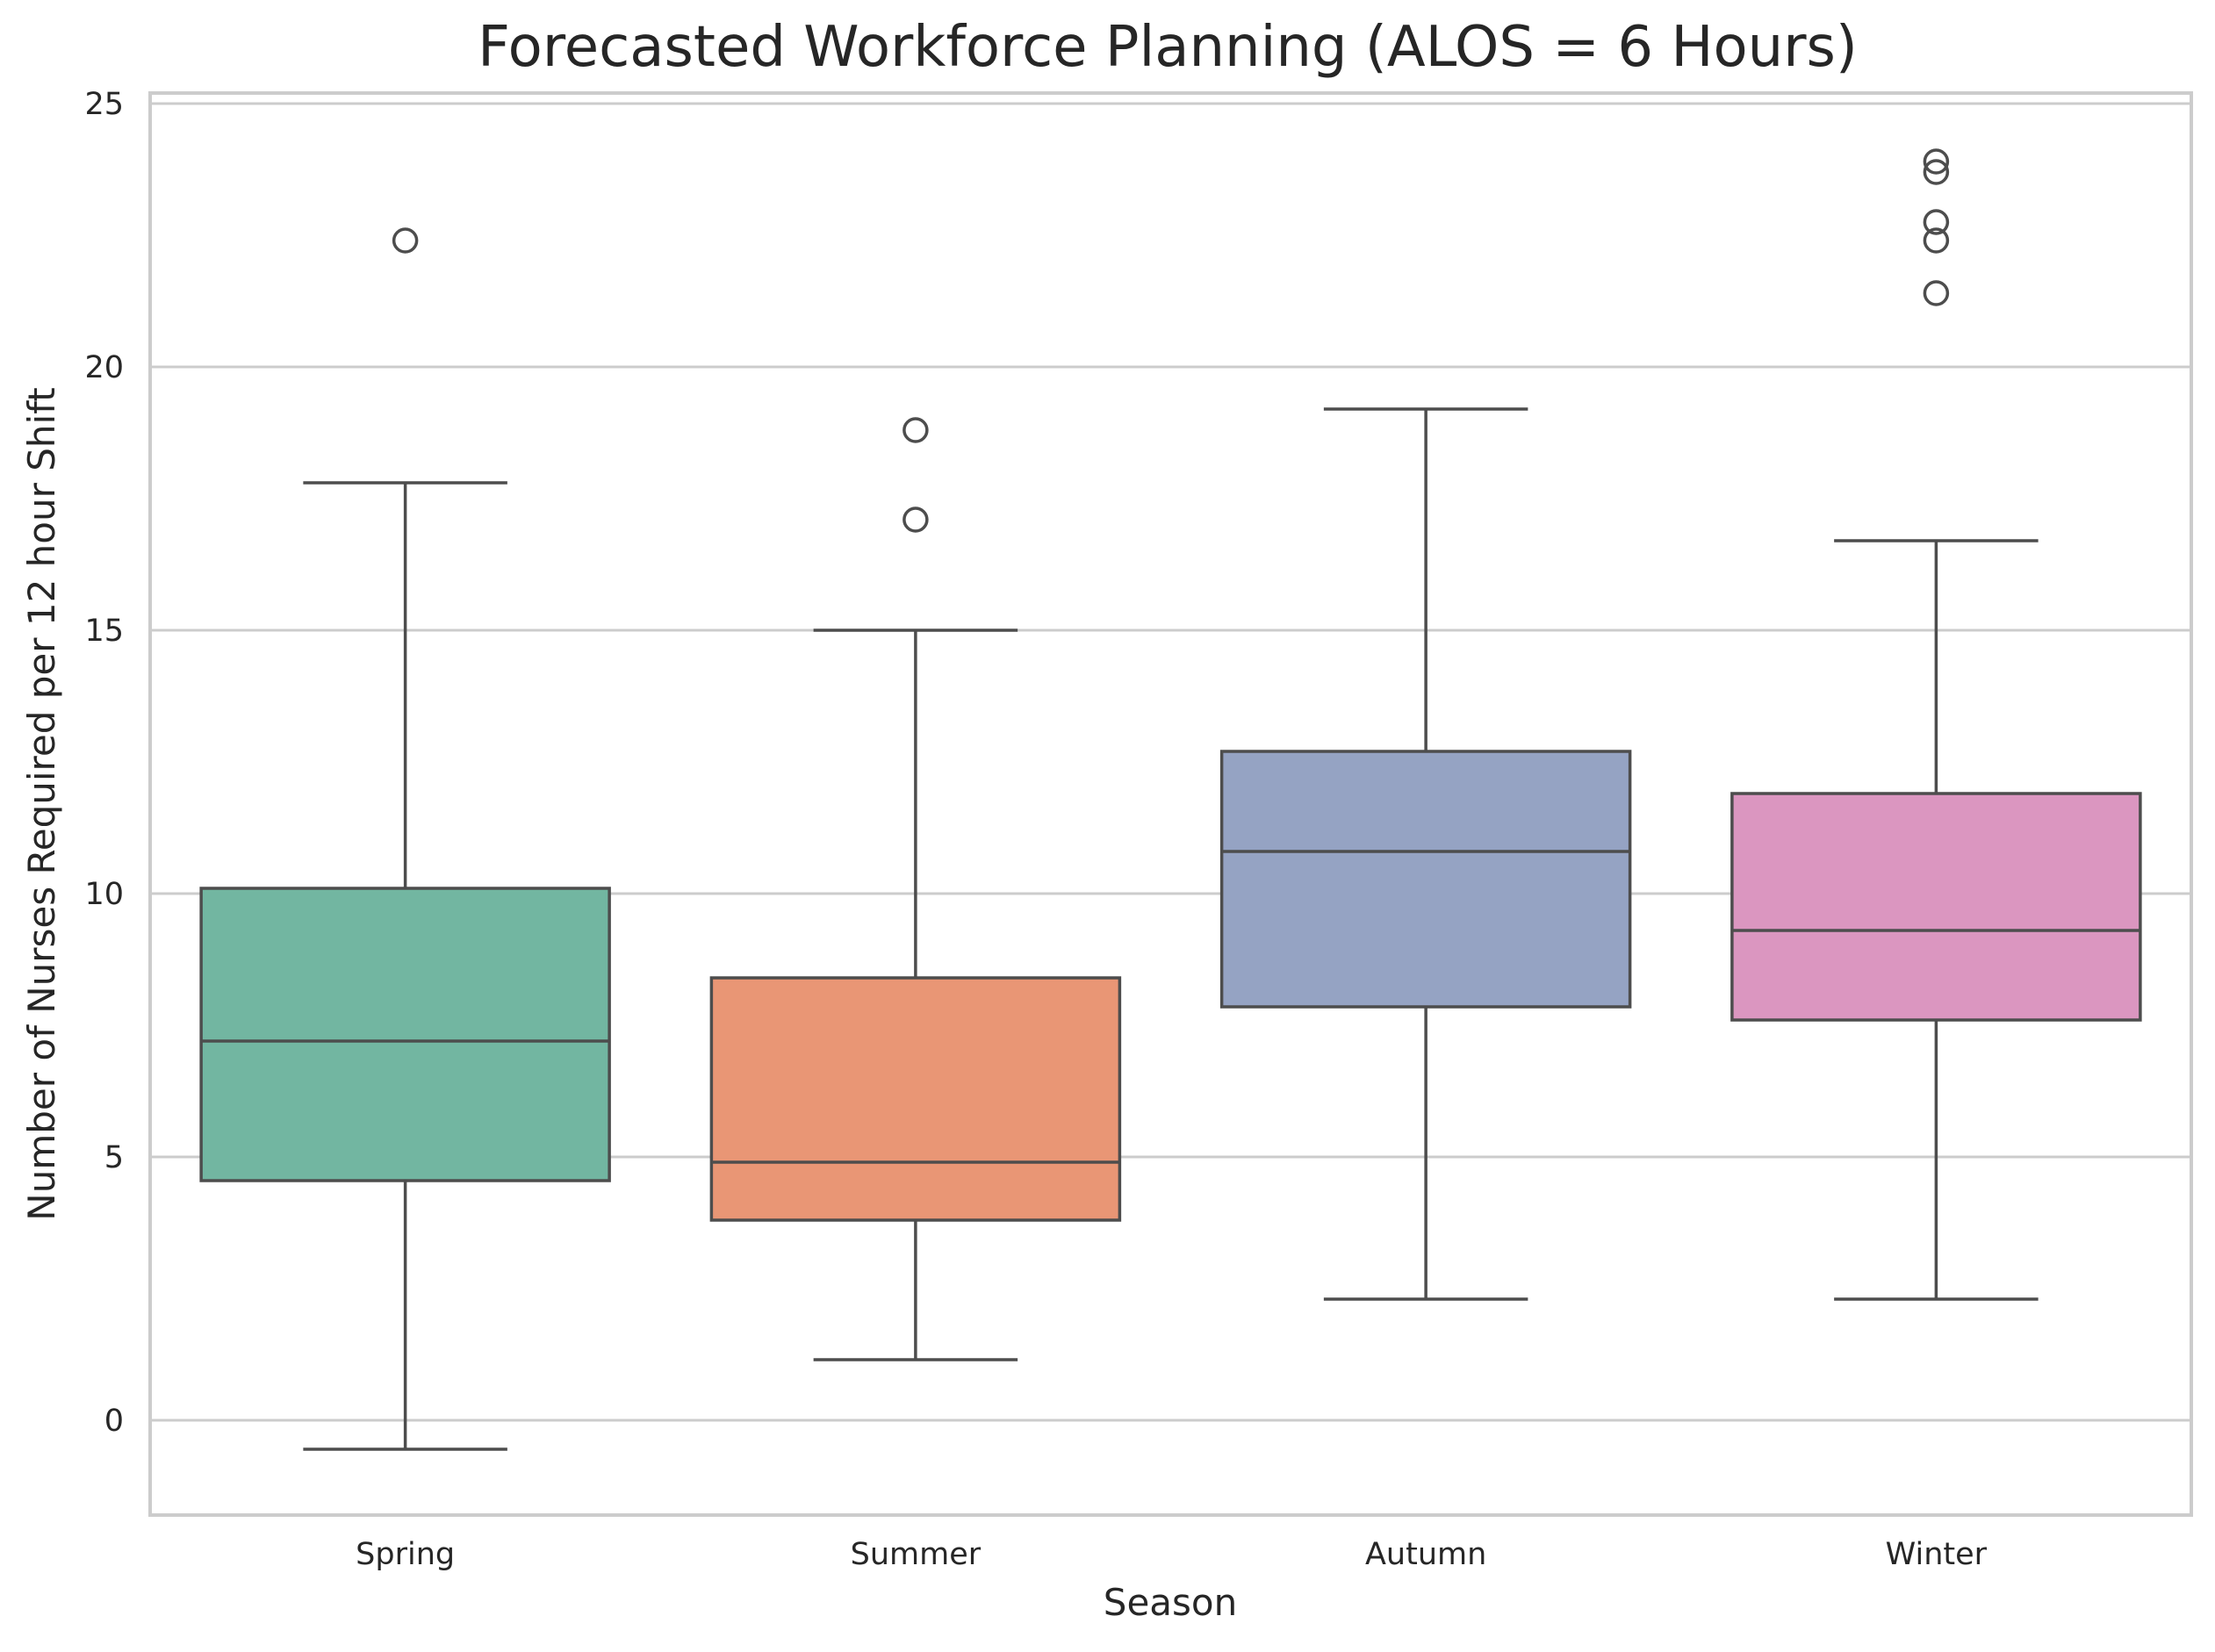 The height and width of the screenshot is (1652, 2215). Describe the element at coordinates (916, 1554) in the screenshot. I see `x-tick-label-summer: Summer` at that location.